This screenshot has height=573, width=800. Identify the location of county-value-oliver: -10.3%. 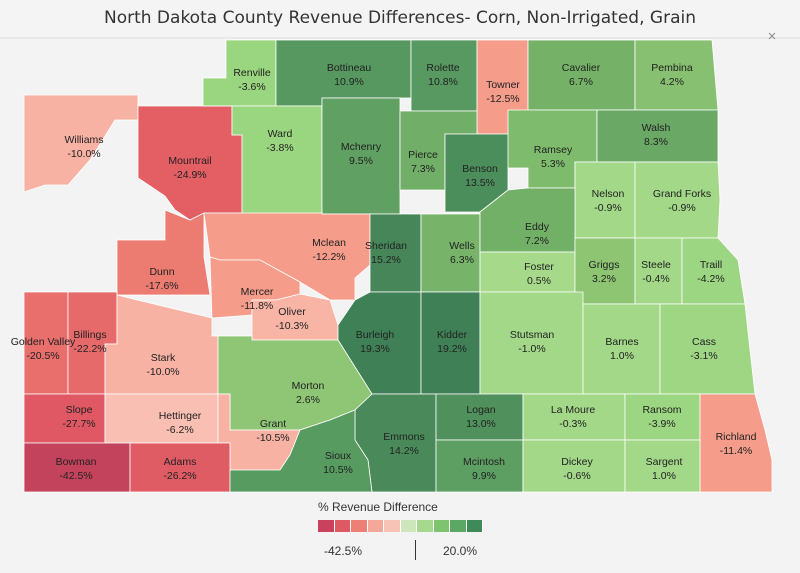
(291, 326).